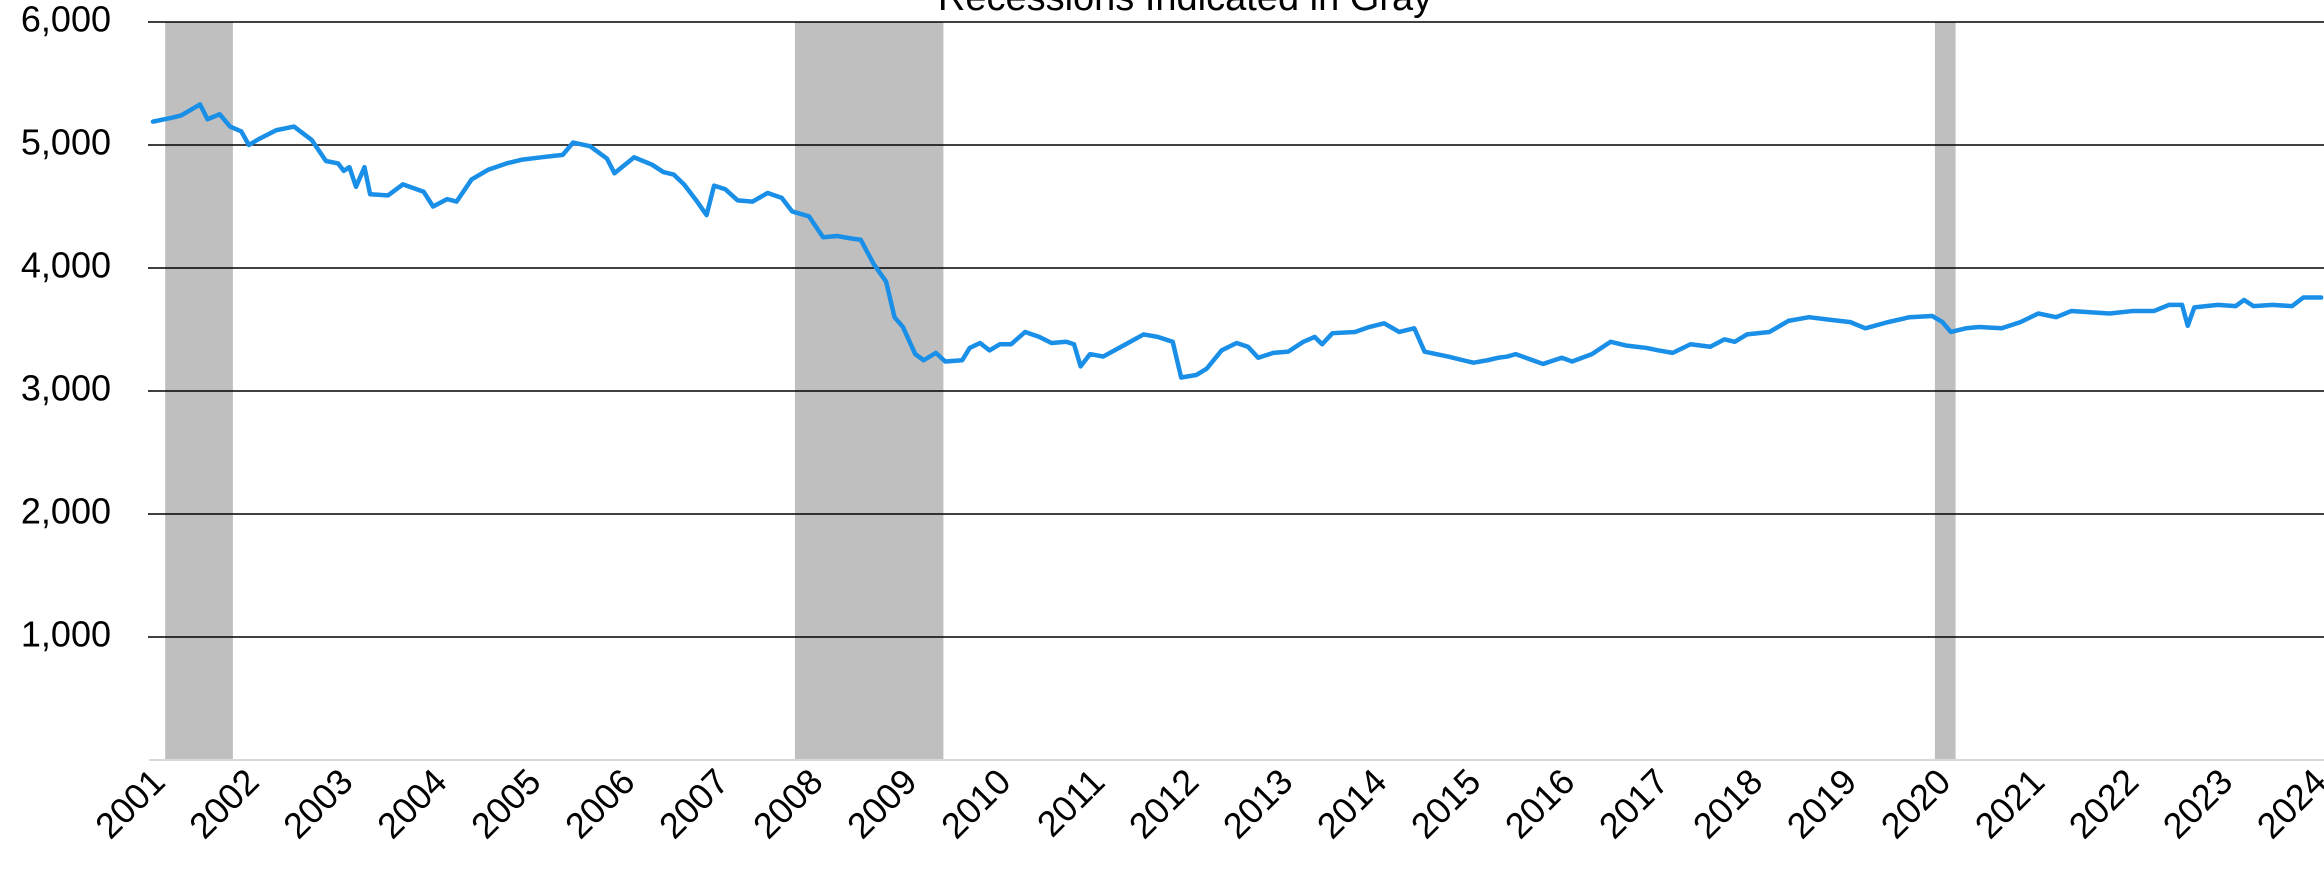 Image resolution: width=2324 pixels, height=890 pixels. Describe the element at coordinates (1540, 804) in the screenshot. I see `x-tick-label: 2016` at that location.